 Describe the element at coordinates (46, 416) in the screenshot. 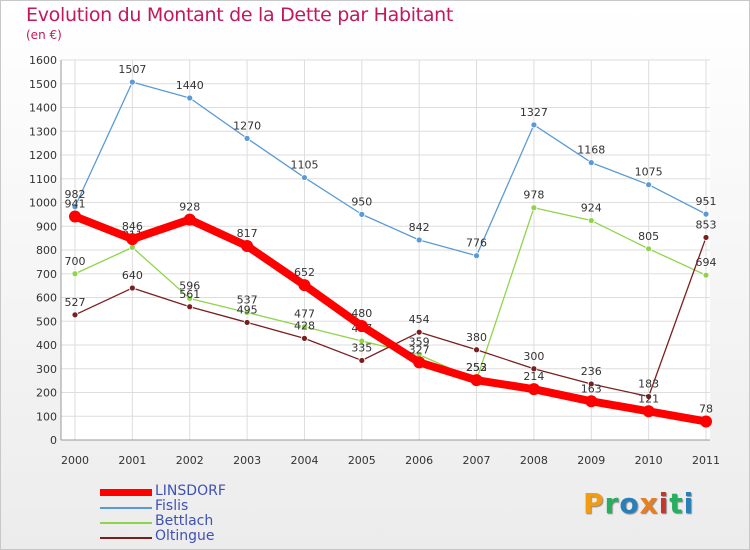

I see `y-tick-label: 100` at that location.